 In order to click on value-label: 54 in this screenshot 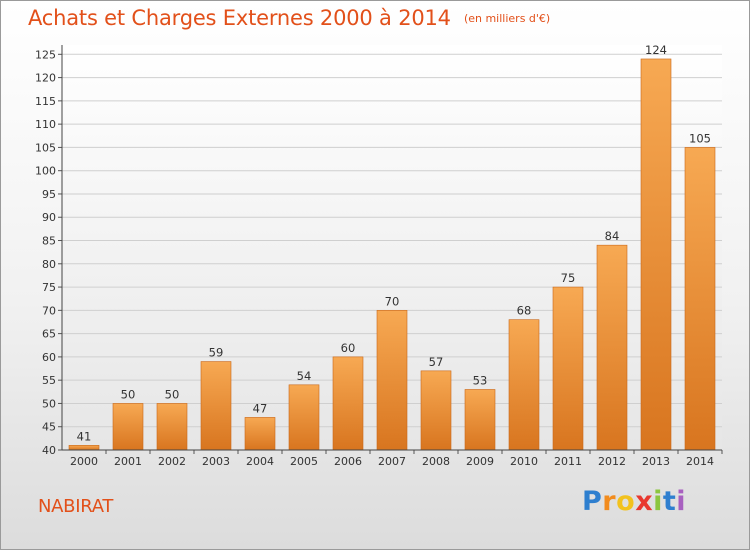, I will do `click(304, 376)`.